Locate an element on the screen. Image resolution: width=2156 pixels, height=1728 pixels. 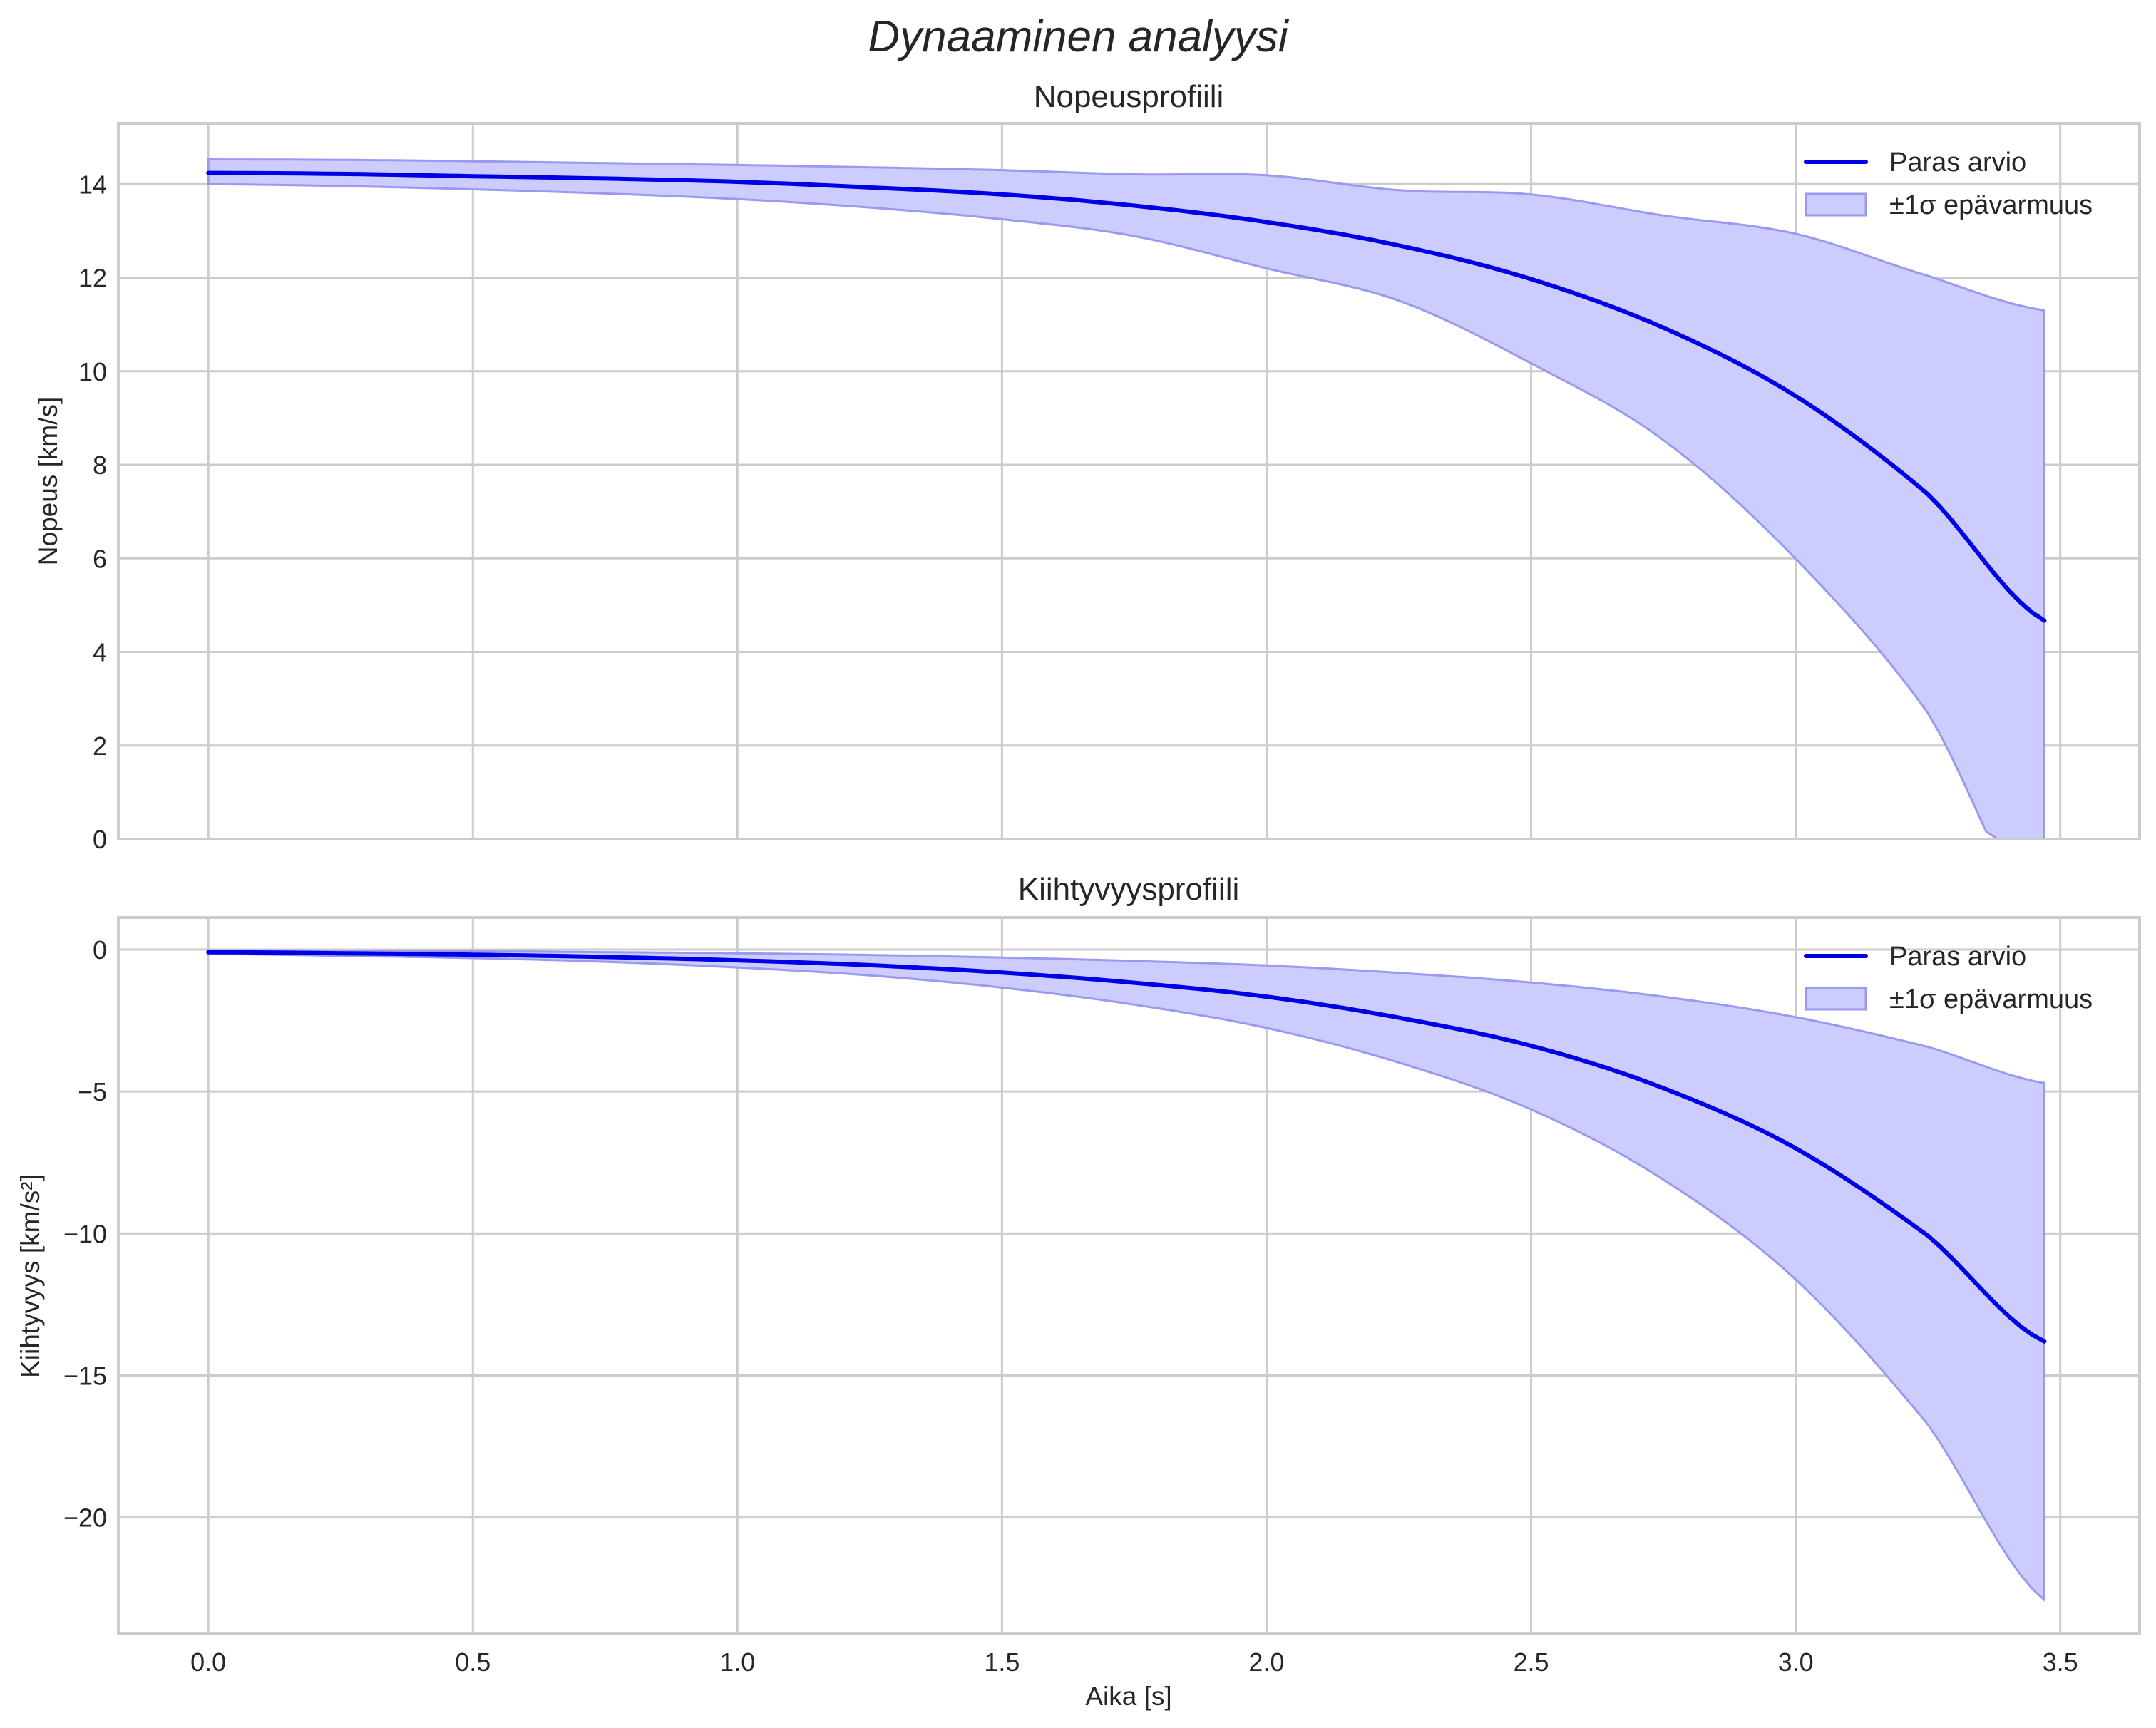
velocity-y-ticks: 0 2 4 6 8 10 12 14 is located at coordinates (92, 512).